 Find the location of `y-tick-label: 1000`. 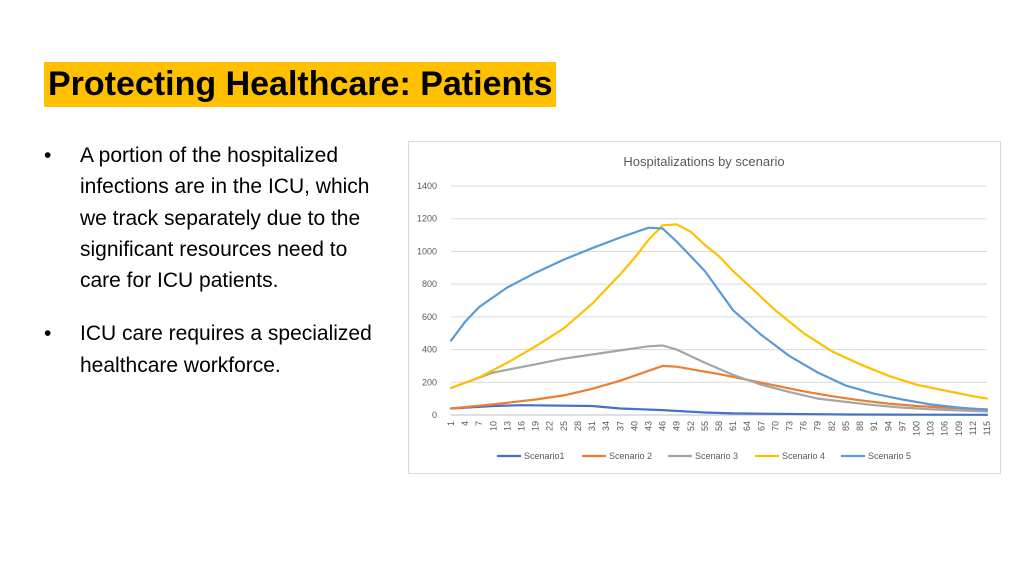

y-tick-label: 1000 is located at coordinates (427, 251).